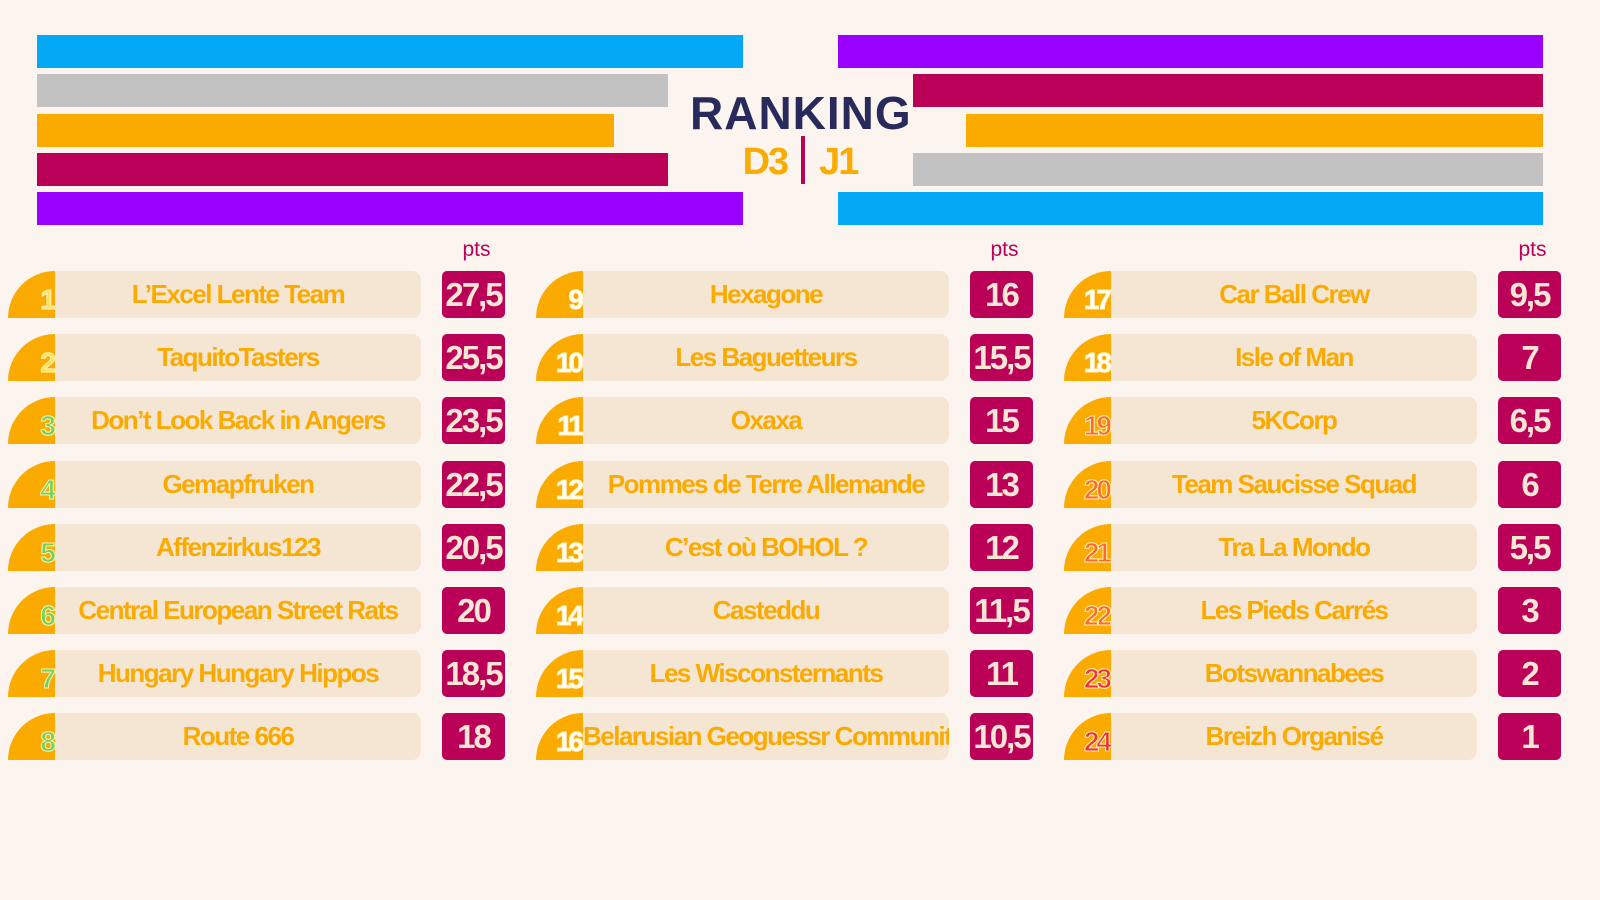 The image size is (1600, 900). I want to click on team-name: Les Wisconsternants, so click(766, 674).